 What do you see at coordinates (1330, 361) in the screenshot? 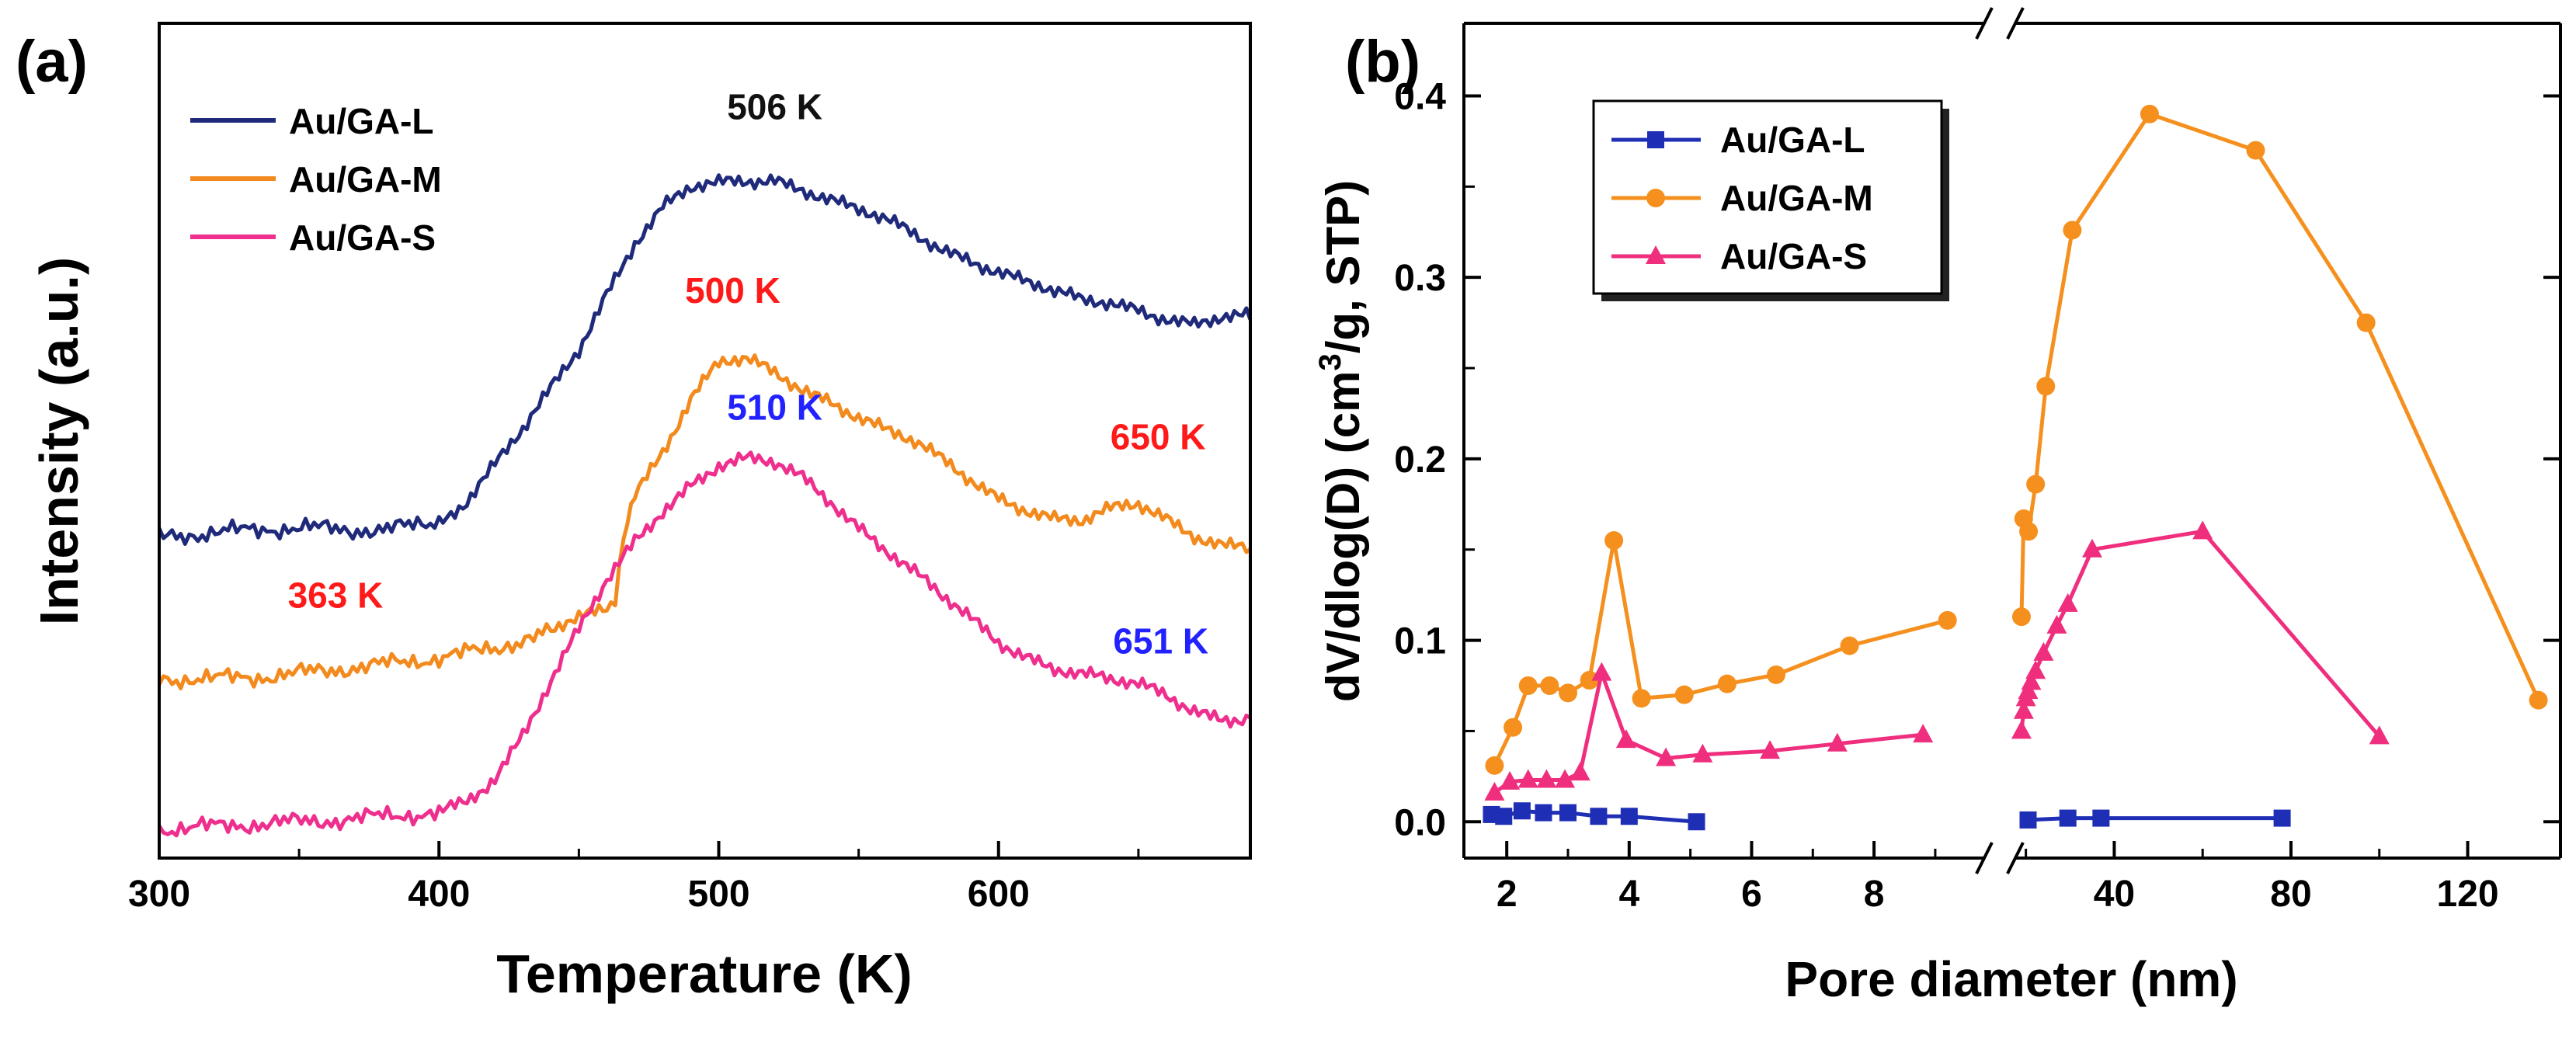
I see `y-title-superscript: 3` at bounding box center [1330, 361].